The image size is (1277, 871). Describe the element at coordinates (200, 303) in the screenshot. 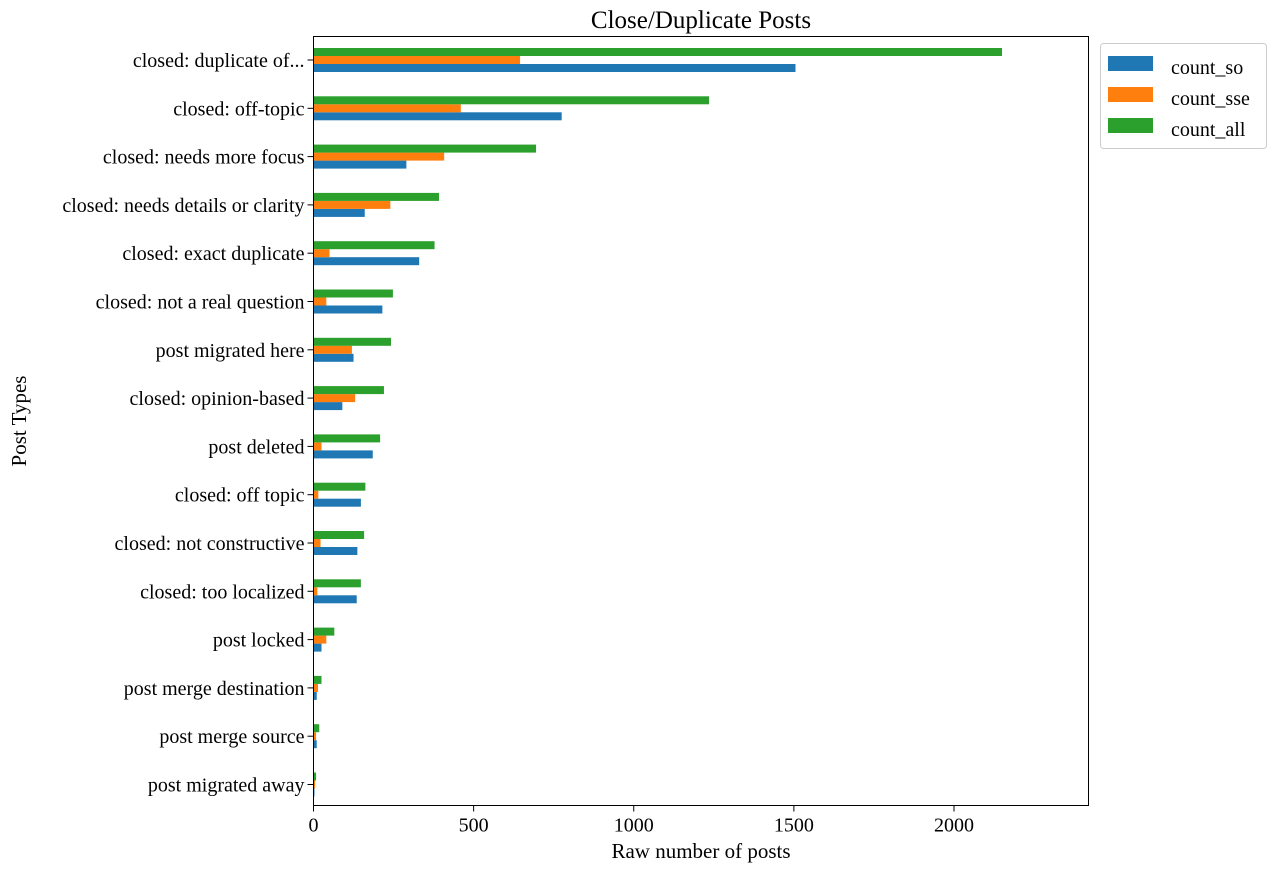

I see `y-tick-label-5: closed: not a real question` at that location.